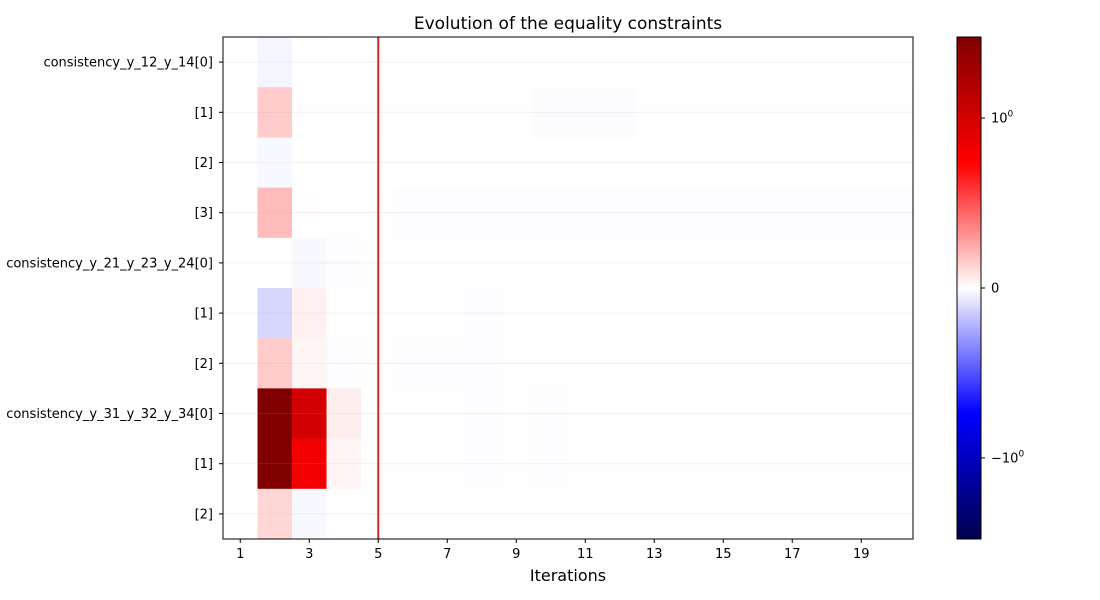 The height and width of the screenshot is (600, 1100). I want to click on y-tick-label: consistency_y_12_y_14[0], so click(128, 63).